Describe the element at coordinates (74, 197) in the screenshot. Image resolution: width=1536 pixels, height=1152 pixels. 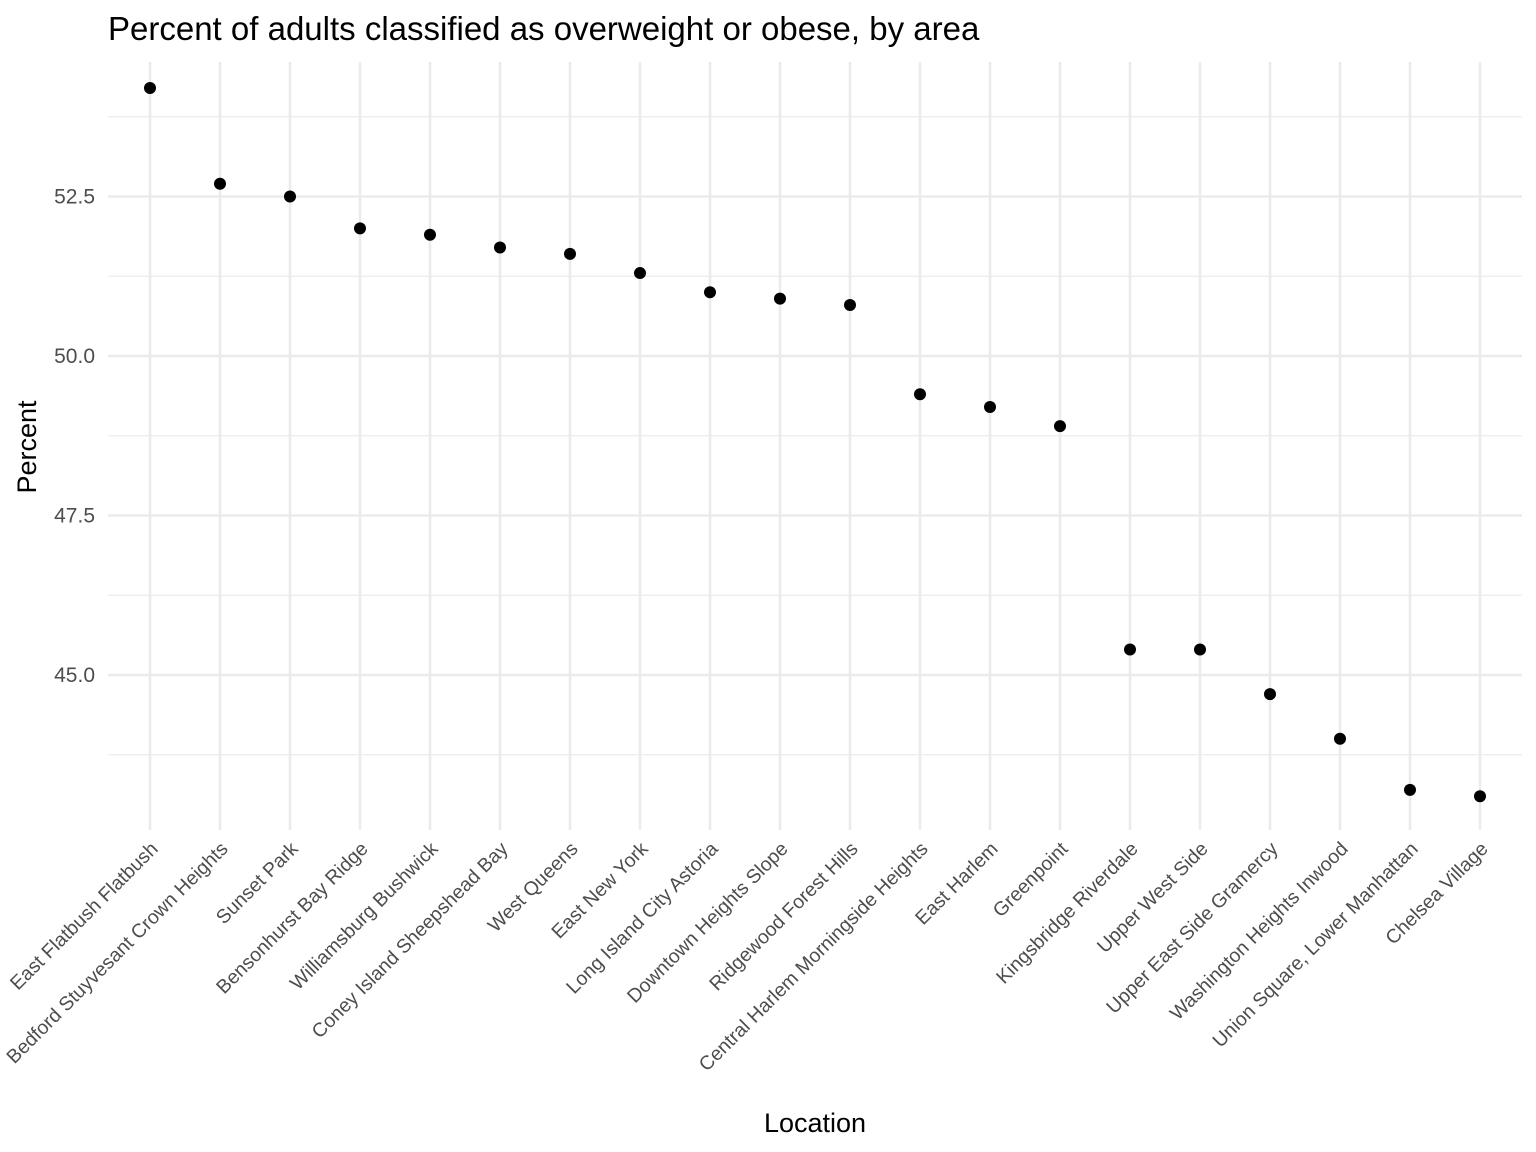
I see `y-tick-label: 52.5` at that location.